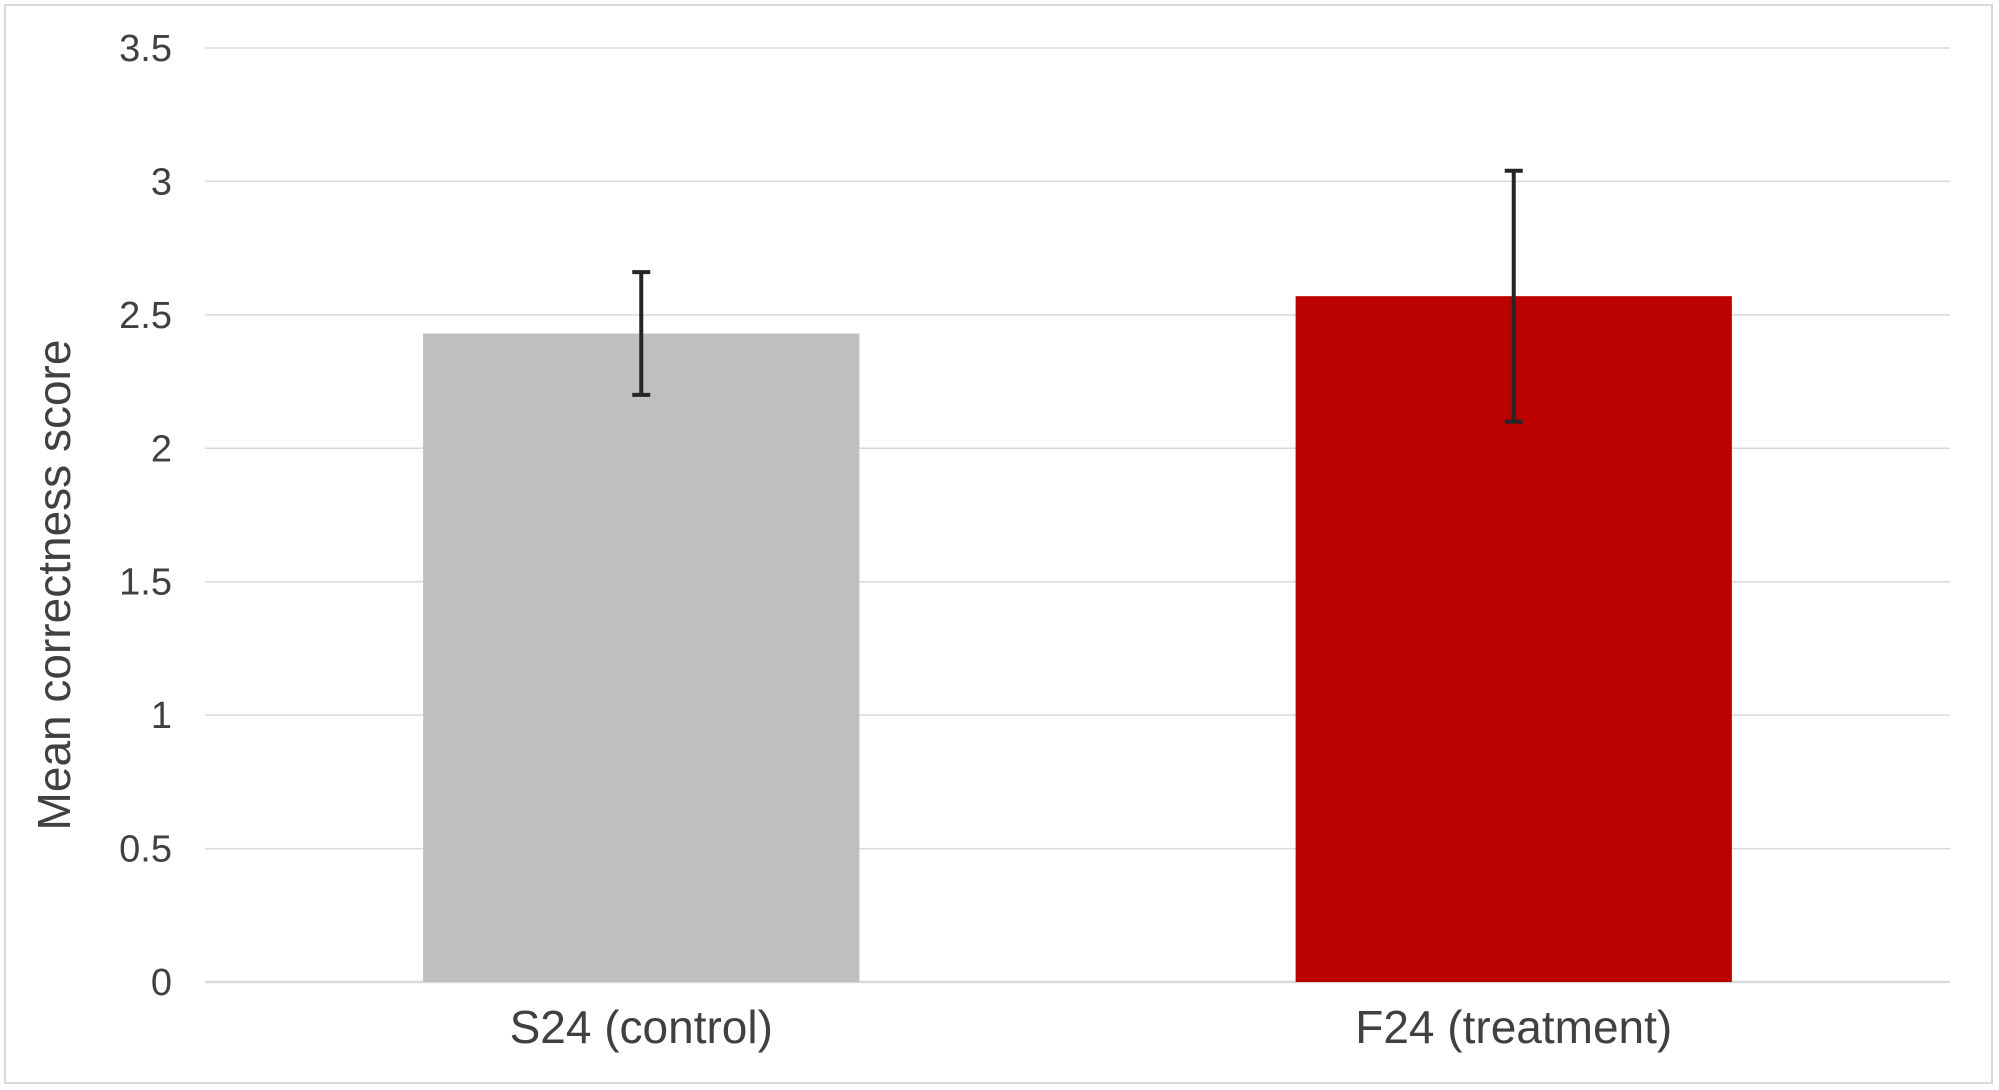 The width and height of the screenshot is (1999, 1090). What do you see at coordinates (1091, 1027) in the screenshot?
I see `x-category-labels: S24 (control) F24 (treatment)` at bounding box center [1091, 1027].